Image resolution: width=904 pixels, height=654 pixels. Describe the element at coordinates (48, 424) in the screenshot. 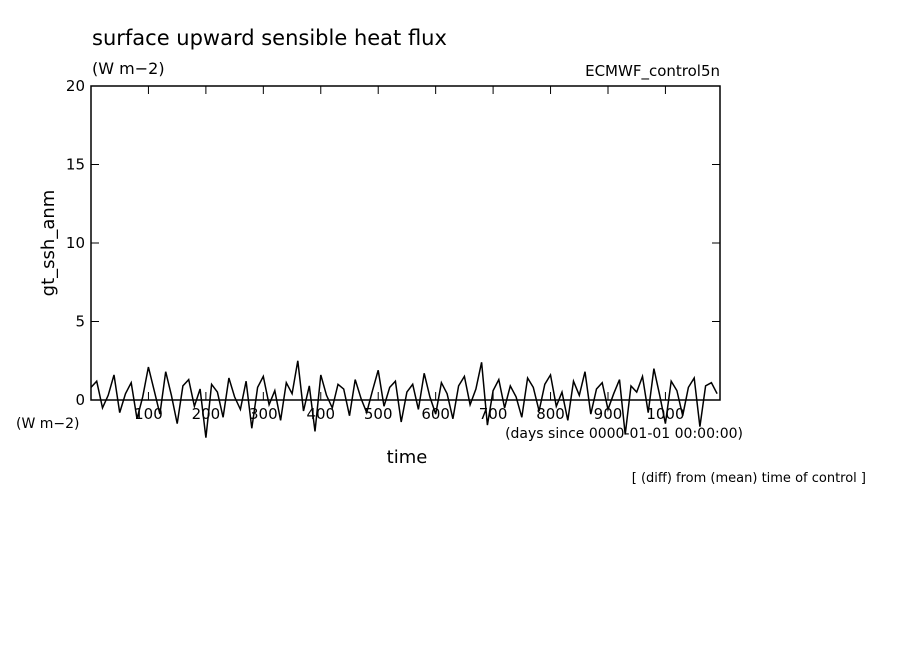

I see `y-units: (W m−2)` at that location.